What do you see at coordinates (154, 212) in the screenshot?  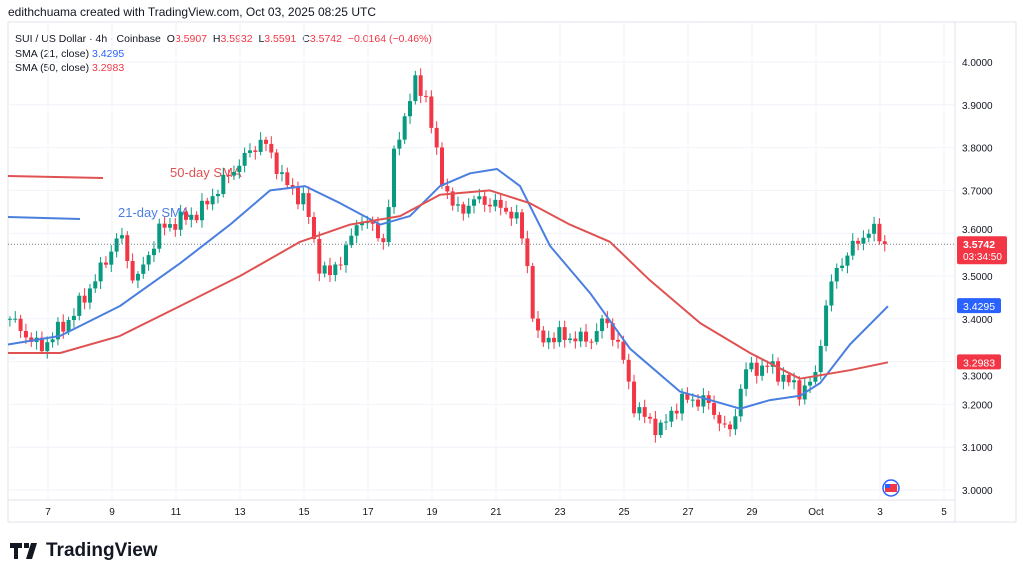 I see `sma21-annotation-text: 21-day SMA` at bounding box center [154, 212].